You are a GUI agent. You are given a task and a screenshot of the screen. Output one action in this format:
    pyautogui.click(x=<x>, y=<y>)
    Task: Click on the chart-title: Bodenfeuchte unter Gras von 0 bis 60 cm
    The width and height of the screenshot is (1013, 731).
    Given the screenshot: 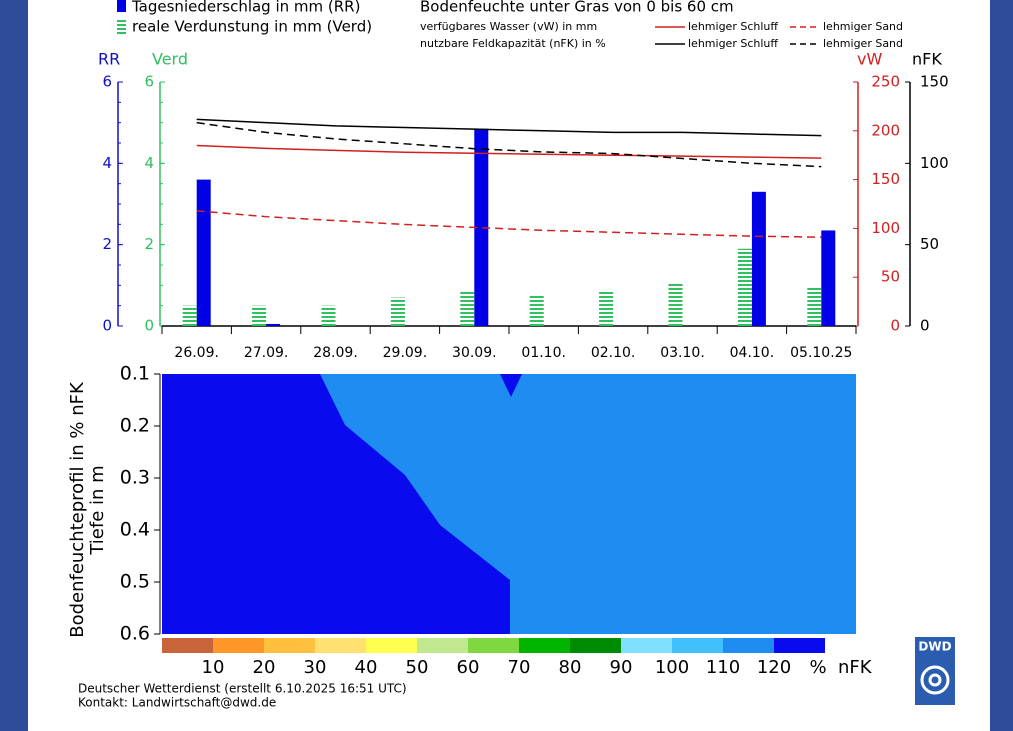 What is the action you would take?
    pyautogui.click(x=577, y=8)
    